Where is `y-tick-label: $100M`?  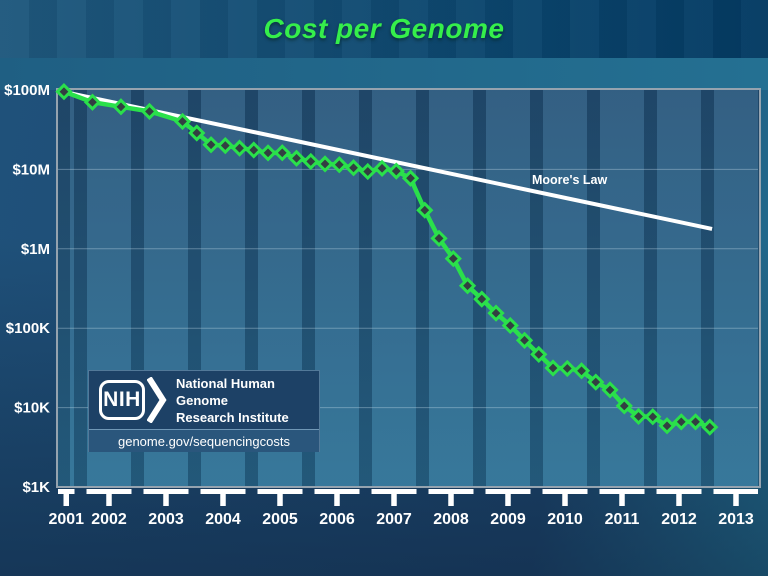
y-tick-label: $100M is located at coordinates (27, 90).